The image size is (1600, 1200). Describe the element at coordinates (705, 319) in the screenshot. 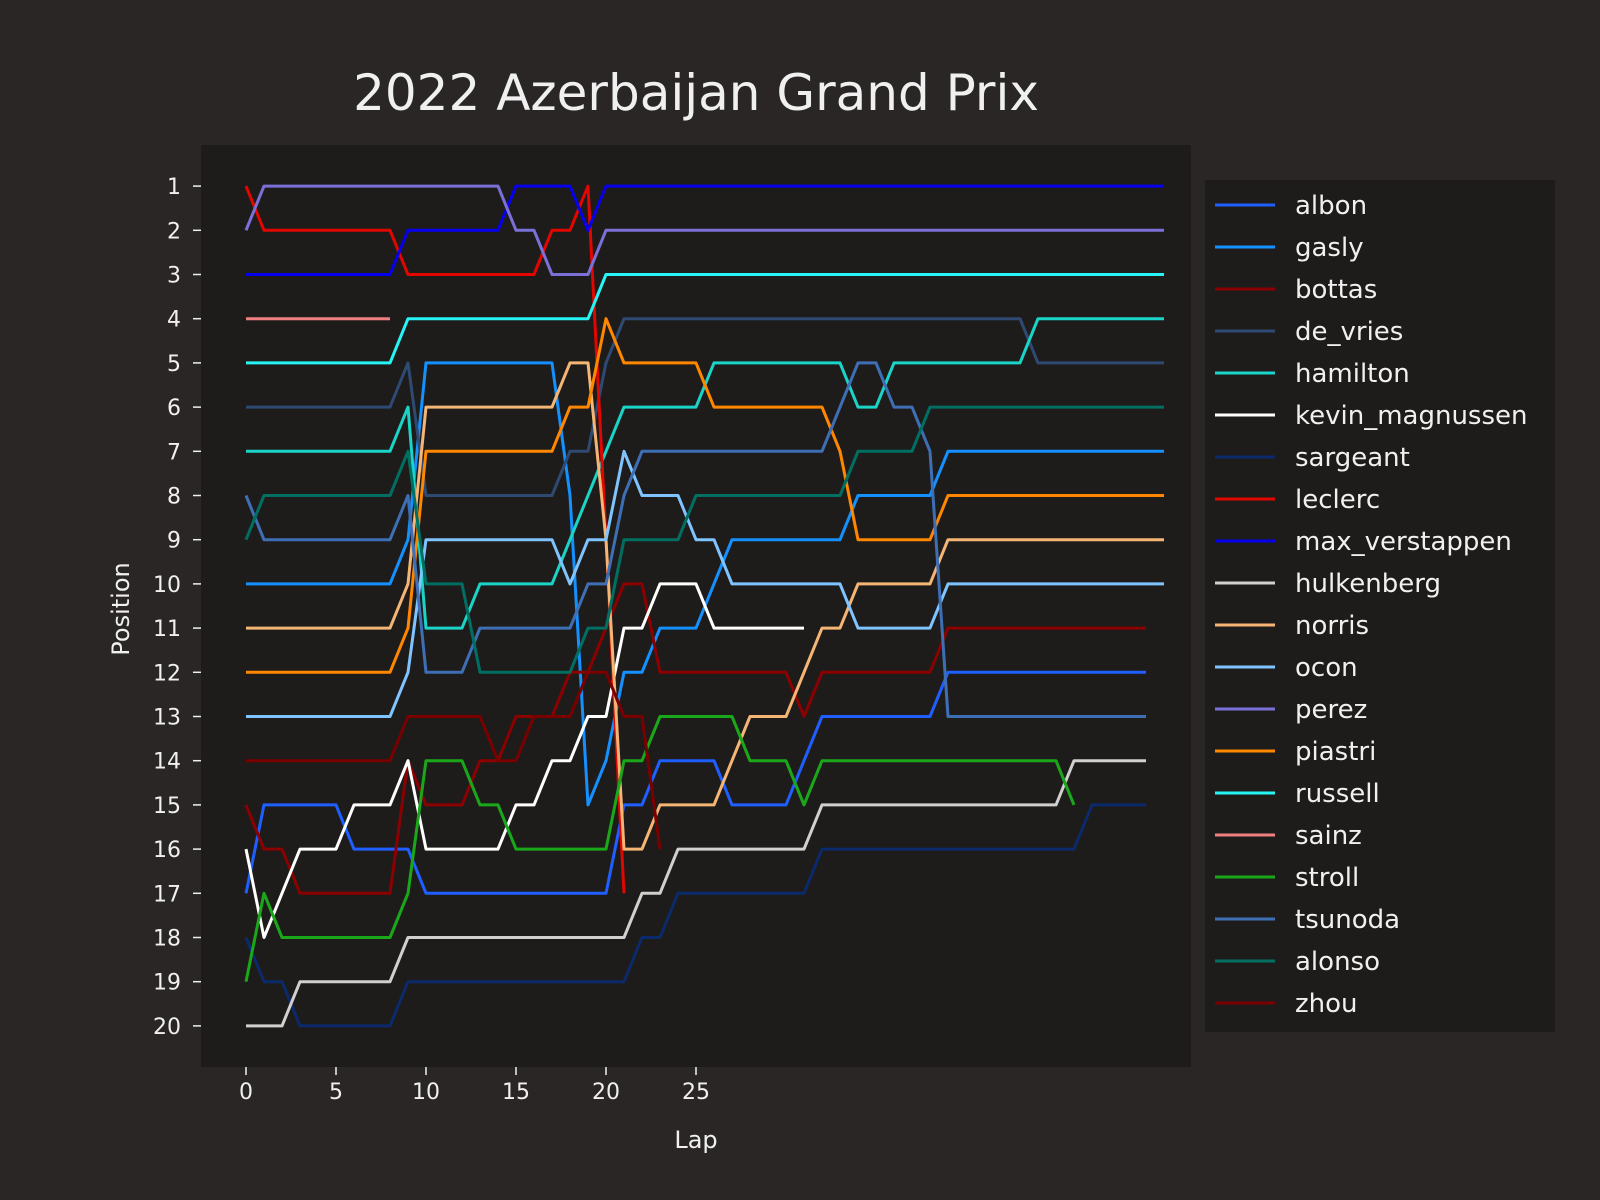

I see `series-line-russell` at that location.